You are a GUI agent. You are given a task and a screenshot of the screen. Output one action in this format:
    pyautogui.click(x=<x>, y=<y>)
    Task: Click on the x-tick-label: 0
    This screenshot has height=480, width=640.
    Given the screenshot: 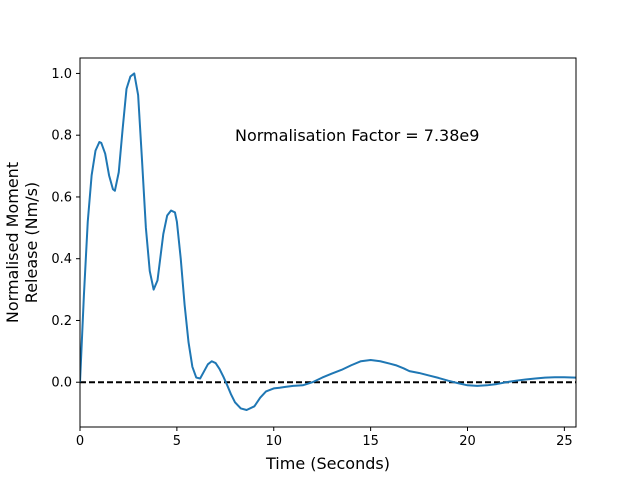 What is the action you would take?
    pyautogui.click(x=80, y=441)
    